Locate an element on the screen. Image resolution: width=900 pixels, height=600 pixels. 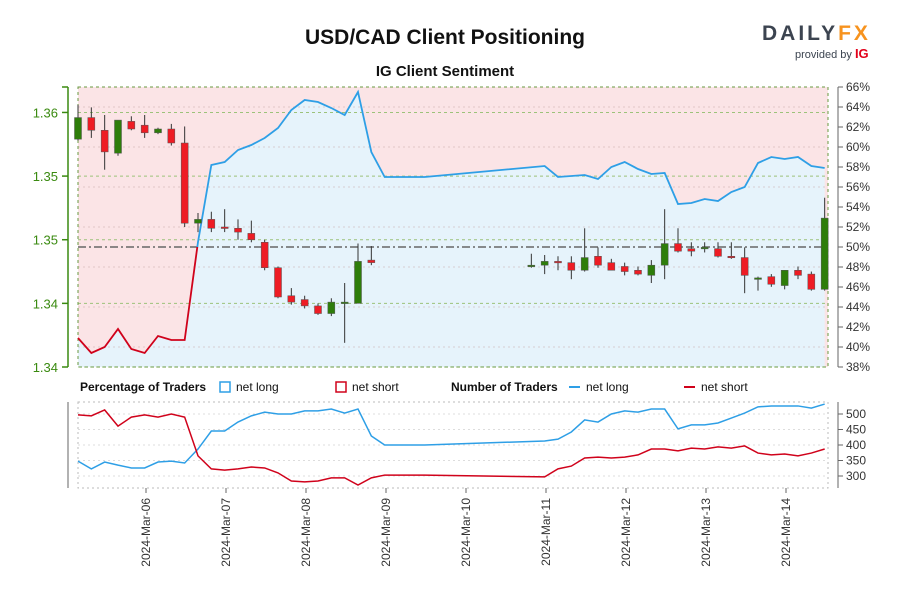
date-tick-label: 2024-Mar-09 is located at coordinates (386, 532).